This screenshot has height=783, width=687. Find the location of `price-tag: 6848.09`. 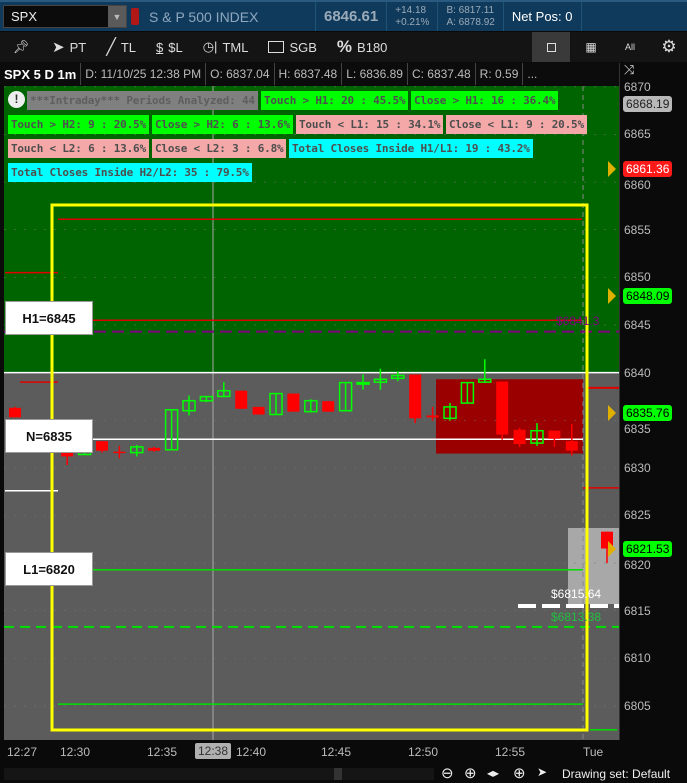

price-tag: 6848.09 is located at coordinates (648, 295).